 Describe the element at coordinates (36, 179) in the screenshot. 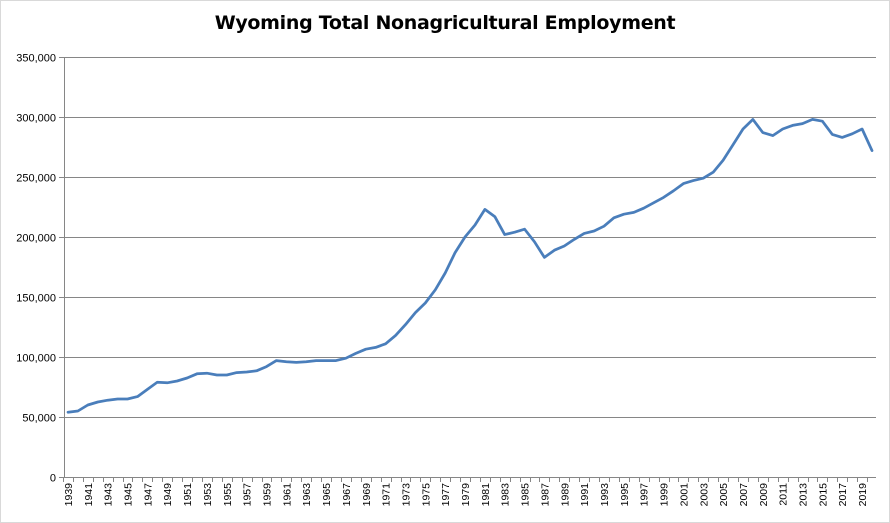

I see `y-tick-label: 250,000` at that location.